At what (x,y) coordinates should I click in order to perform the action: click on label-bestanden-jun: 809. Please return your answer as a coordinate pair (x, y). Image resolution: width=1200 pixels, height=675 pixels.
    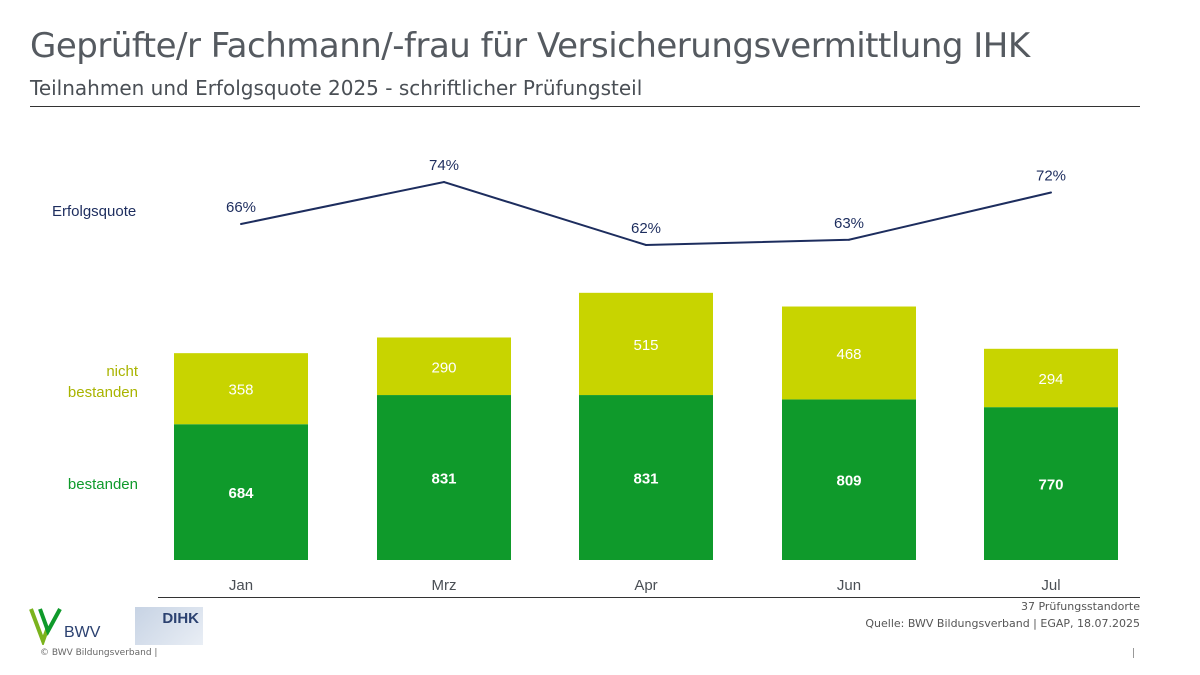
    Looking at the image, I should click on (848, 481).